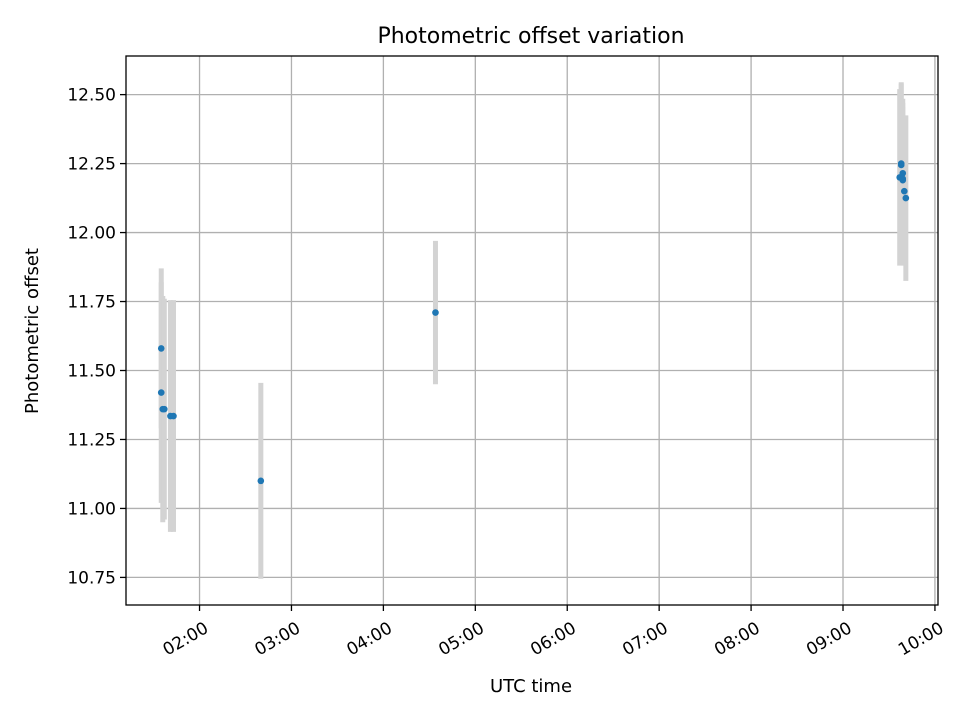  I want to click on y-tick-label: 12.25, so click(91, 165).